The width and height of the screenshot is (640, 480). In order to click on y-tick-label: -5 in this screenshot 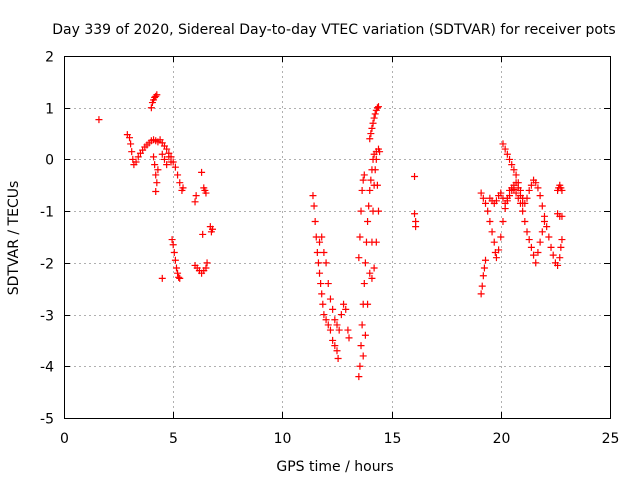, I will do `click(47, 420)`.